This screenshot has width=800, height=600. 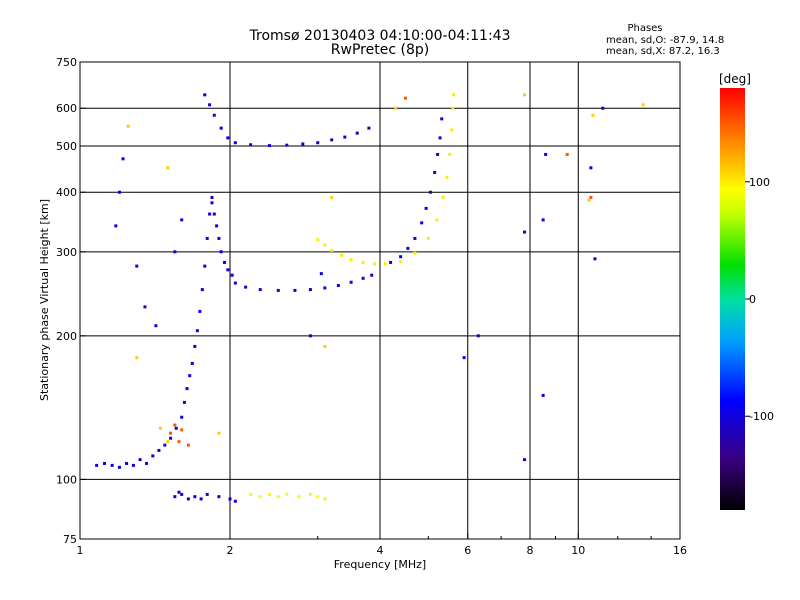 I want to click on x-tick-label: 2, so click(x=230, y=550).